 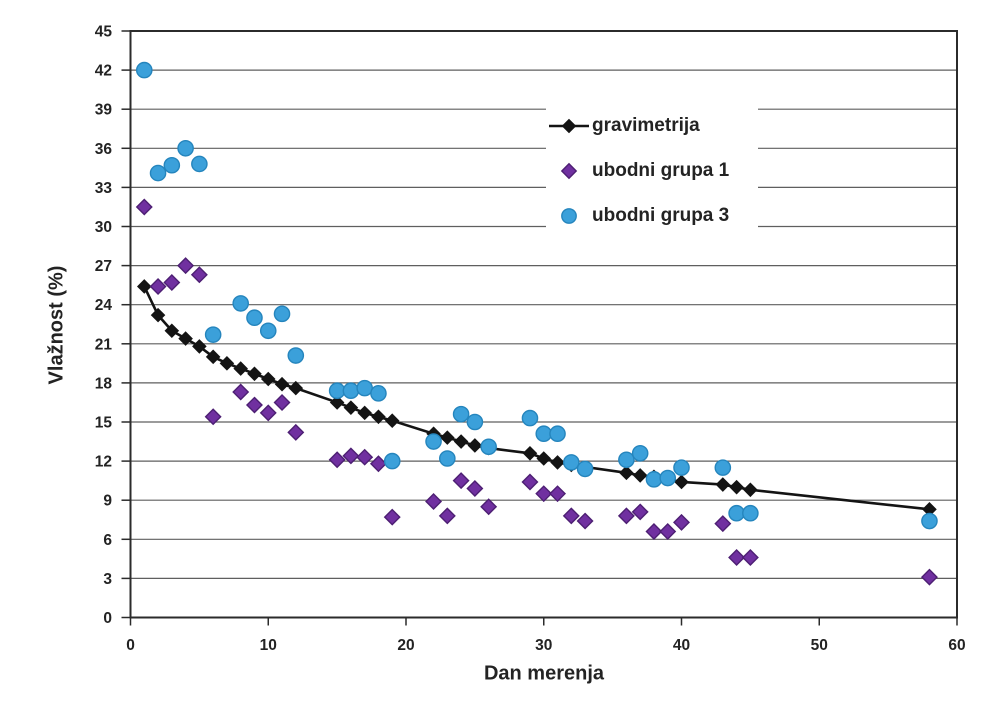 I want to click on y-tick-label: 24, so click(x=104, y=305).